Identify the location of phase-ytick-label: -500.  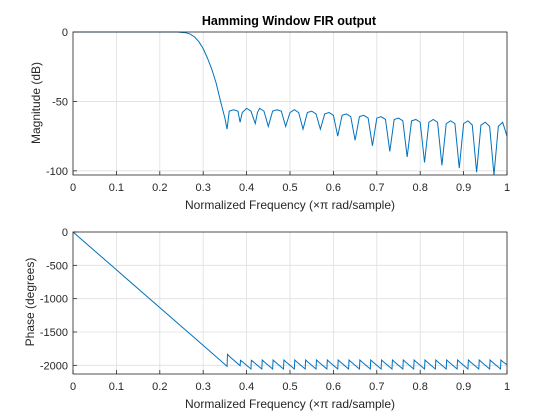
(57, 266).